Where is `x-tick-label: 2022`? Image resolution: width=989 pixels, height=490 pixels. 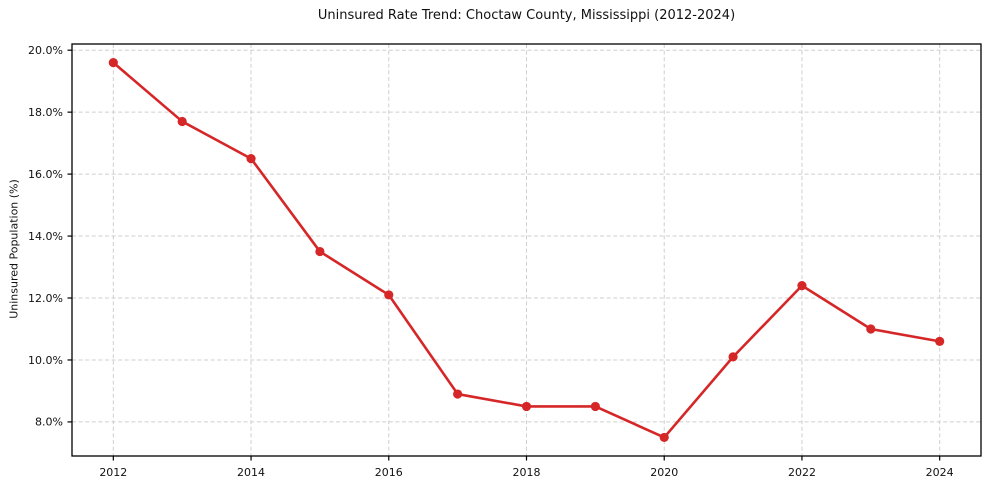
x-tick-label: 2022 is located at coordinates (802, 472).